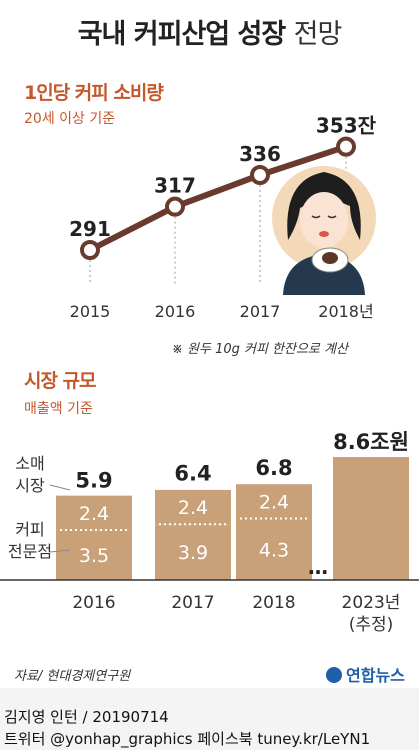 The width and height of the screenshot is (419, 750). I want to click on x-tick-label: 2018년, so click(345, 311).